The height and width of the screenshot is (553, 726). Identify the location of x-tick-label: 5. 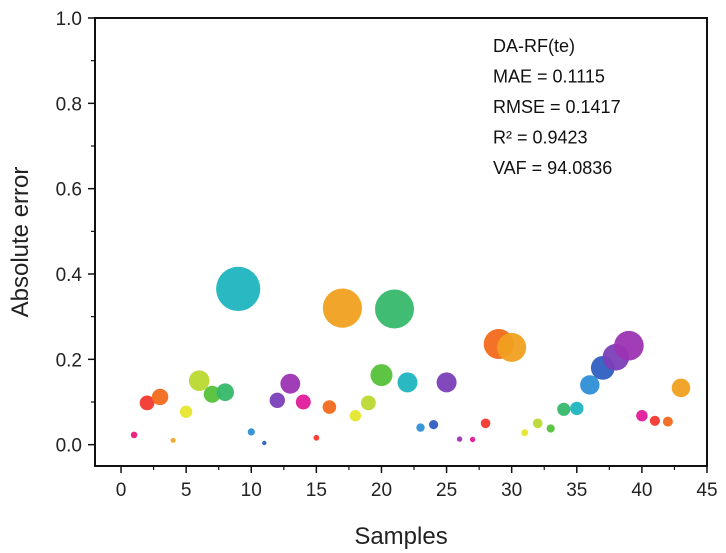
(186, 490).